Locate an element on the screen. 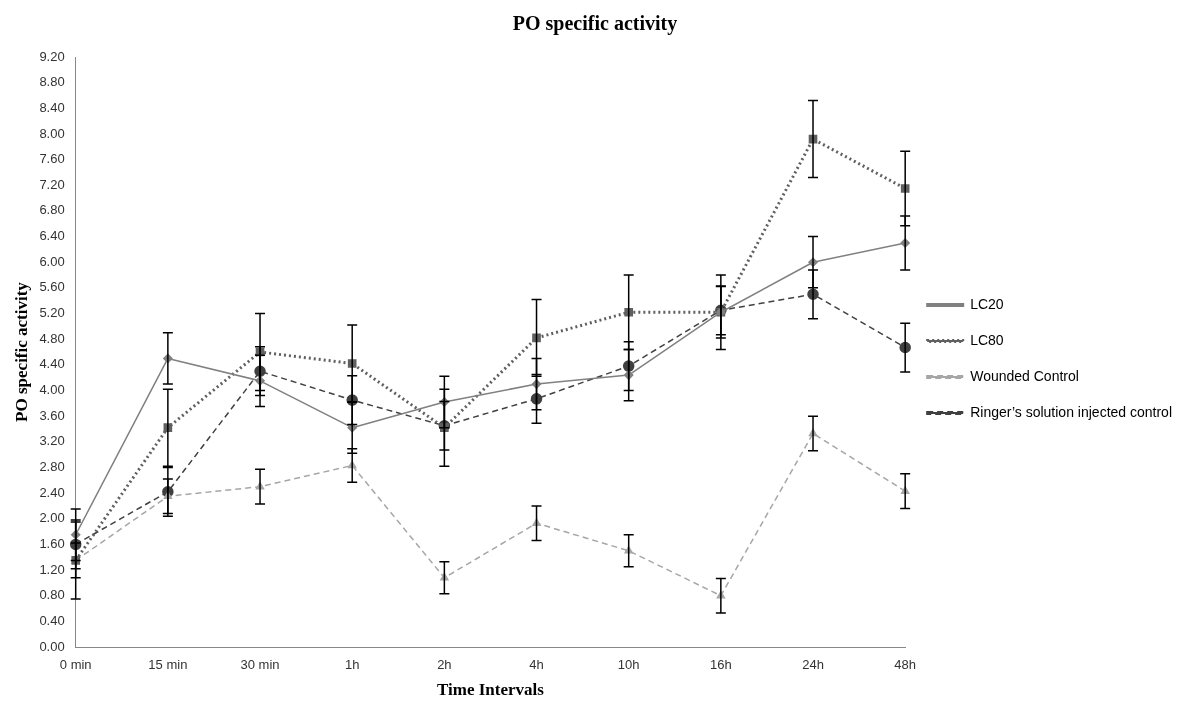  x-tick-label: 0 min is located at coordinates (75, 665).